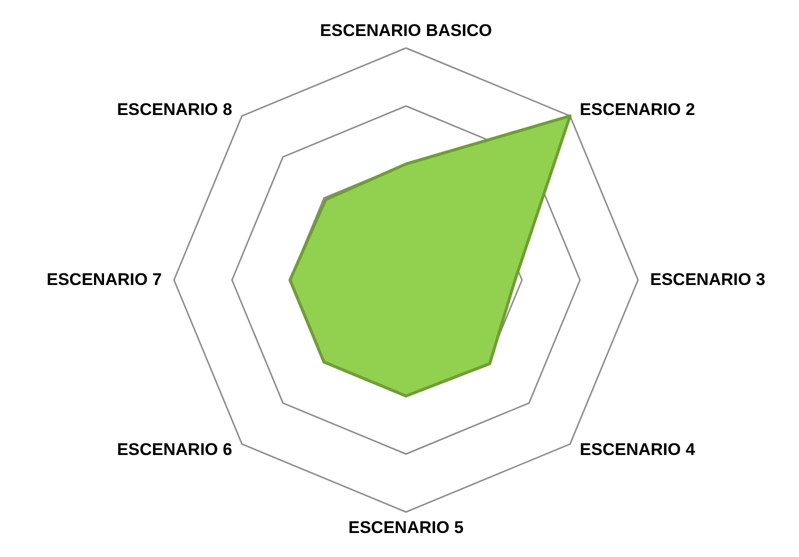 Image resolution: width=799 pixels, height=557 pixels. I want to click on spoke-label: ESCENARIO 2, so click(638, 110).